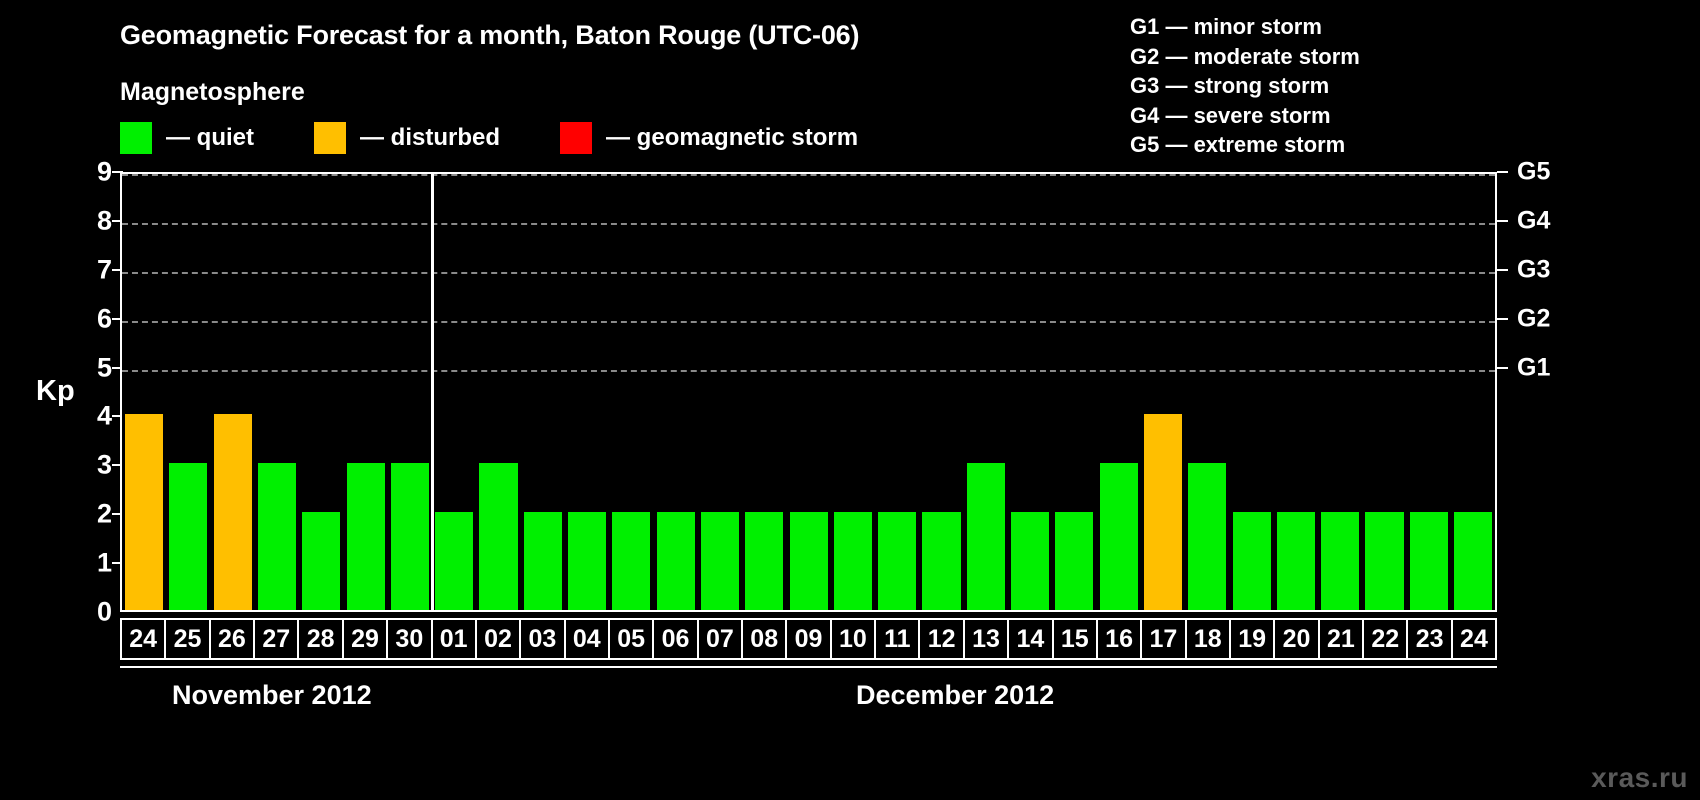 The height and width of the screenshot is (800, 1700). Describe the element at coordinates (1534, 171) in the screenshot. I see `g-tick-label: G5` at that location.